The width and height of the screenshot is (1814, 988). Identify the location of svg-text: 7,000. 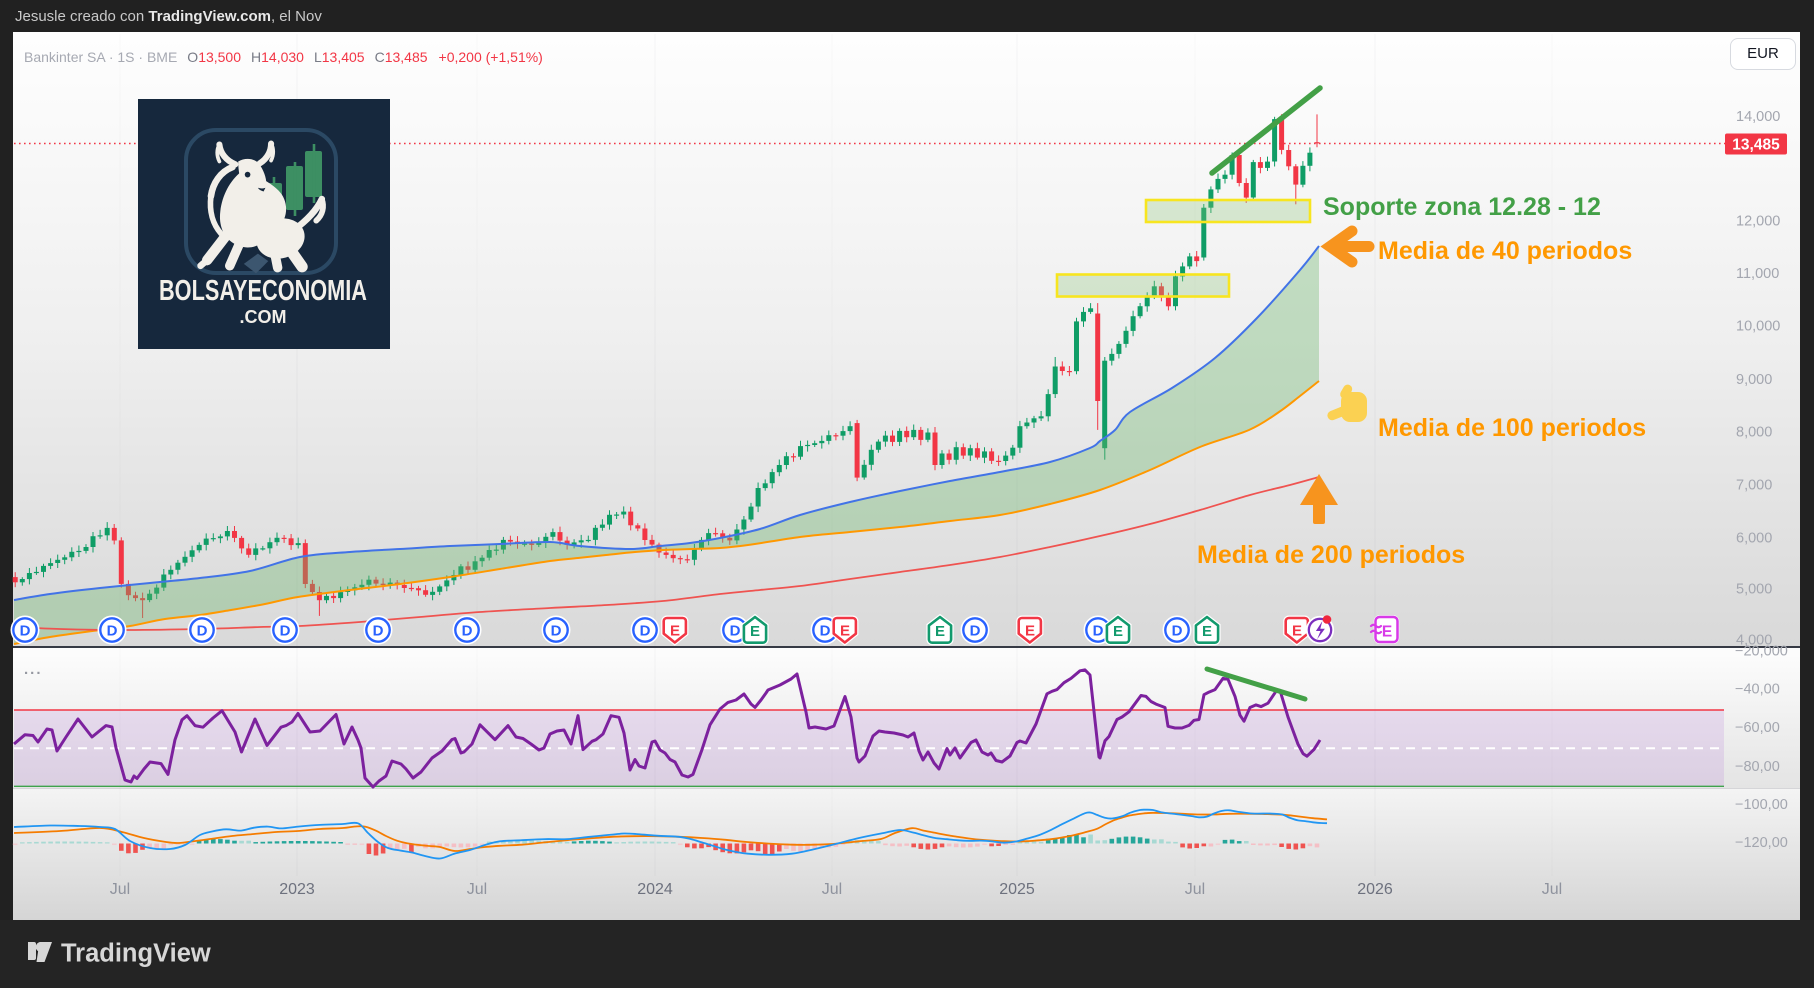
(1754, 485).